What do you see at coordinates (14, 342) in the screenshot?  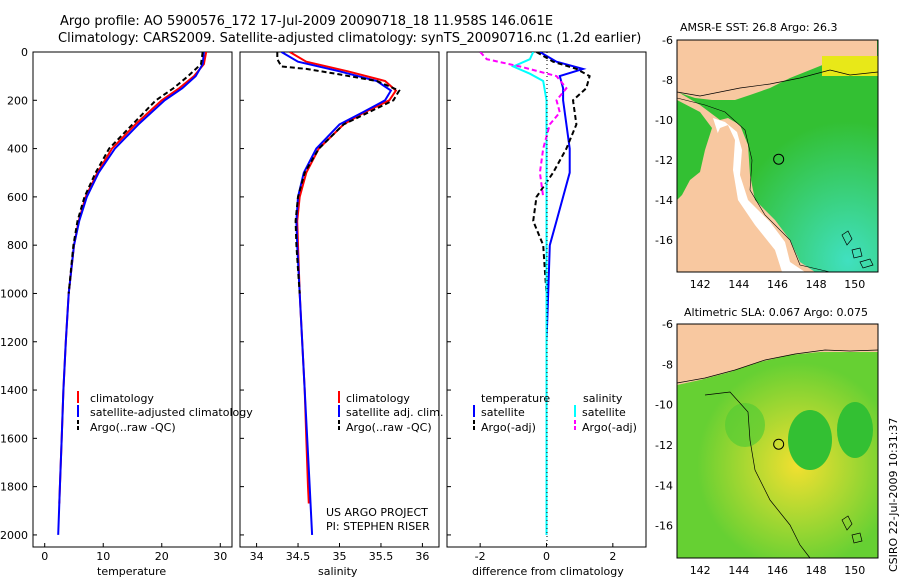 I see `depth-tick-1200: 1200` at bounding box center [14, 342].